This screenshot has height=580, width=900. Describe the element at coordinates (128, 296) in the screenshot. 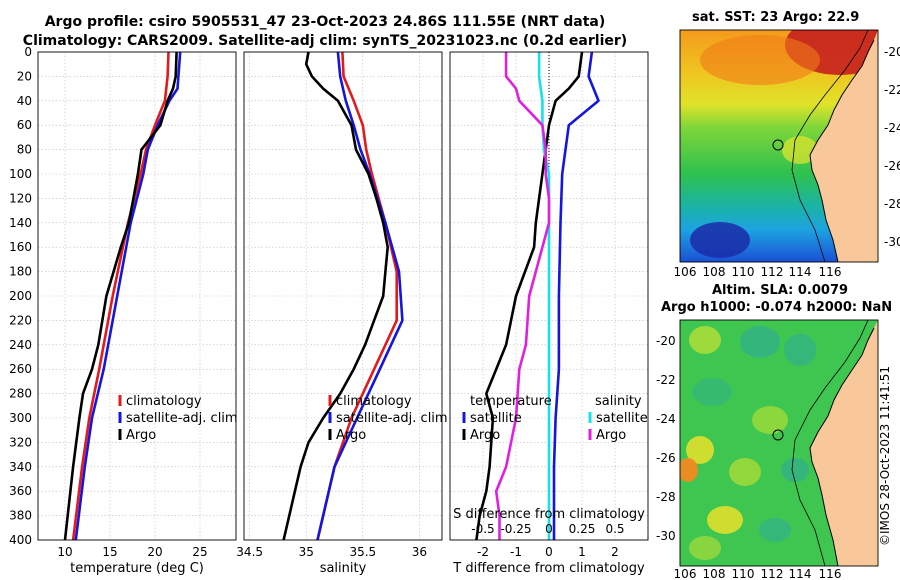

I see `series-line-satellite-adj-clim` at that location.